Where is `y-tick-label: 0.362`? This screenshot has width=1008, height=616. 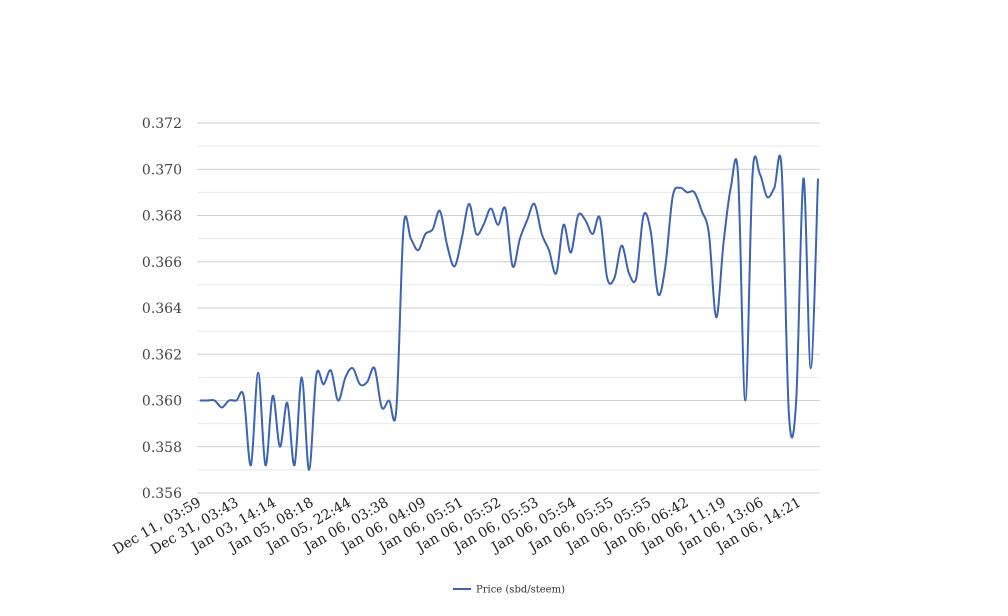 y-tick-label: 0.362 is located at coordinates (162, 355).